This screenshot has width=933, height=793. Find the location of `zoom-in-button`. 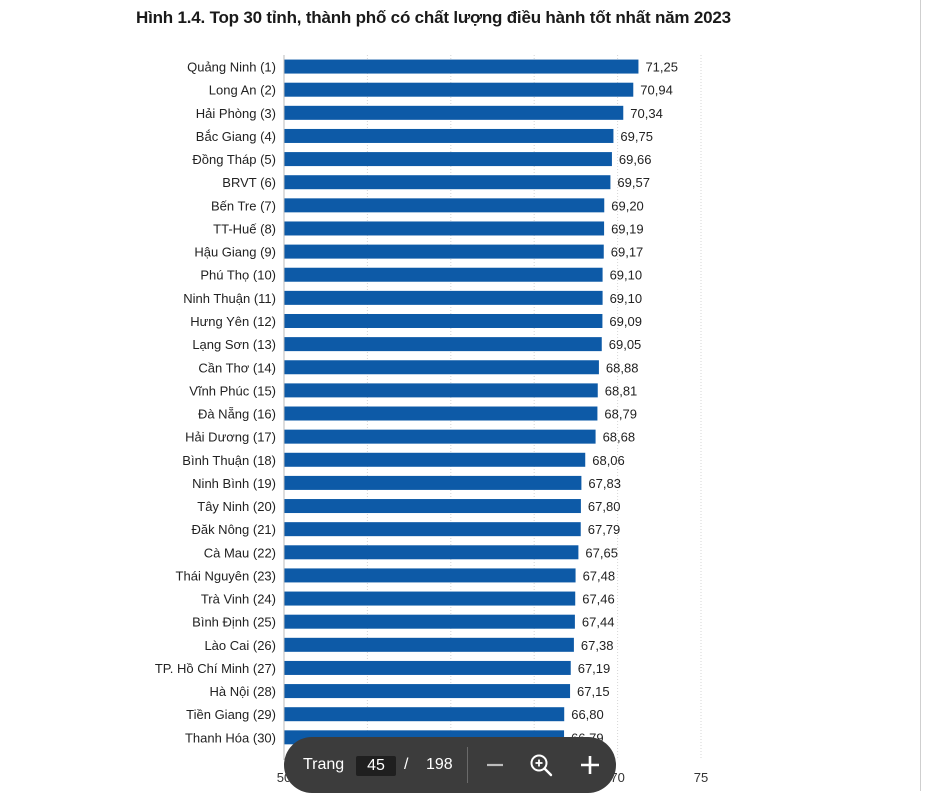

zoom-in-button is located at coordinates (590, 765).